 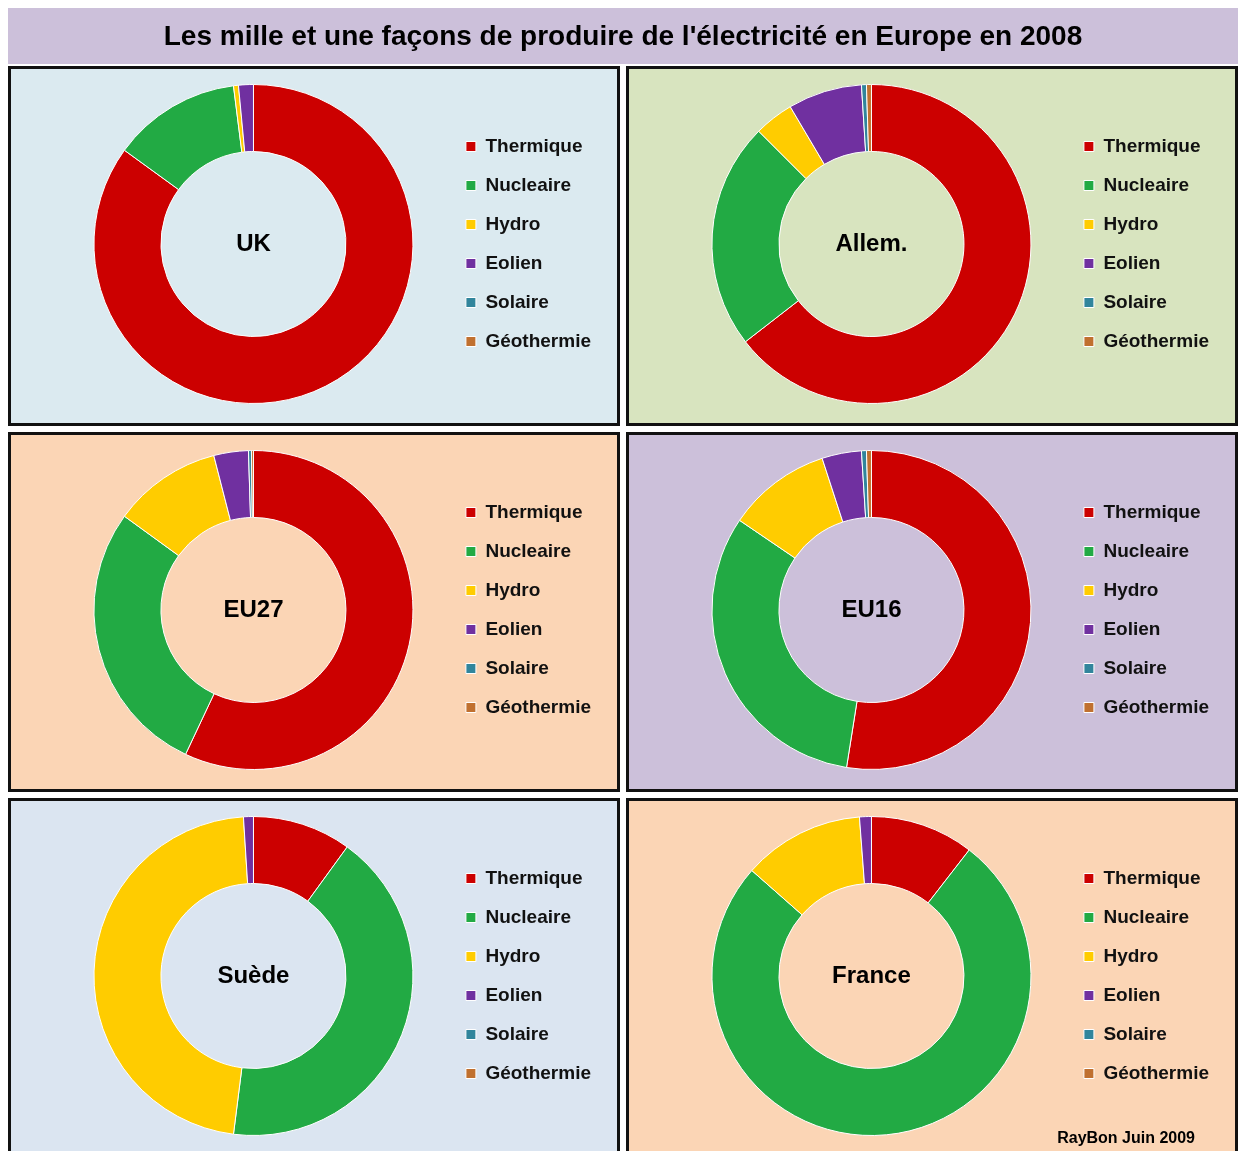 I want to click on text: EU16, so click(x=871, y=608).